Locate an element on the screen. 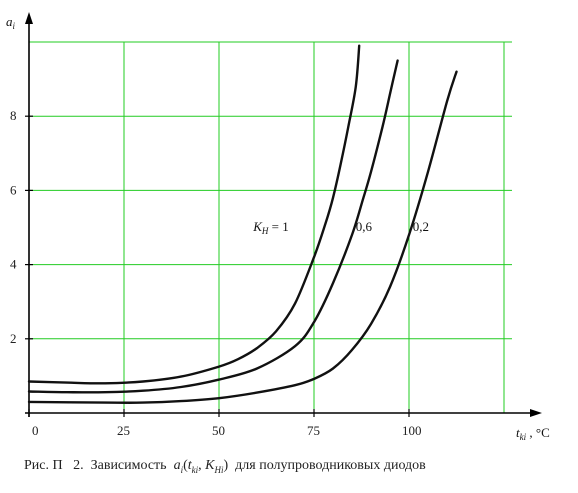  y-tick-label-4: 4 is located at coordinates (13, 264).